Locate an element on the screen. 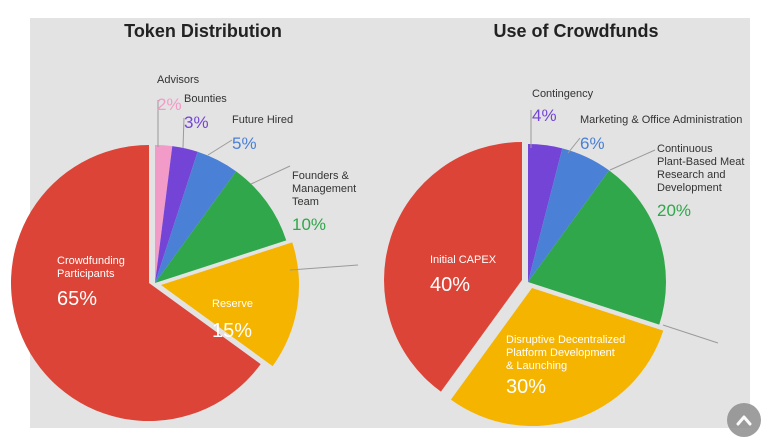 The width and height of the screenshot is (780, 441). chevron-up-icon is located at coordinates (744, 420).